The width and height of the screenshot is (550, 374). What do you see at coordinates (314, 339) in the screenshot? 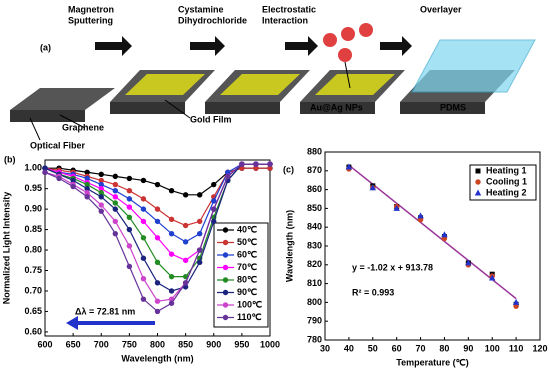
I see `y-tick-label: 780` at bounding box center [314, 339].